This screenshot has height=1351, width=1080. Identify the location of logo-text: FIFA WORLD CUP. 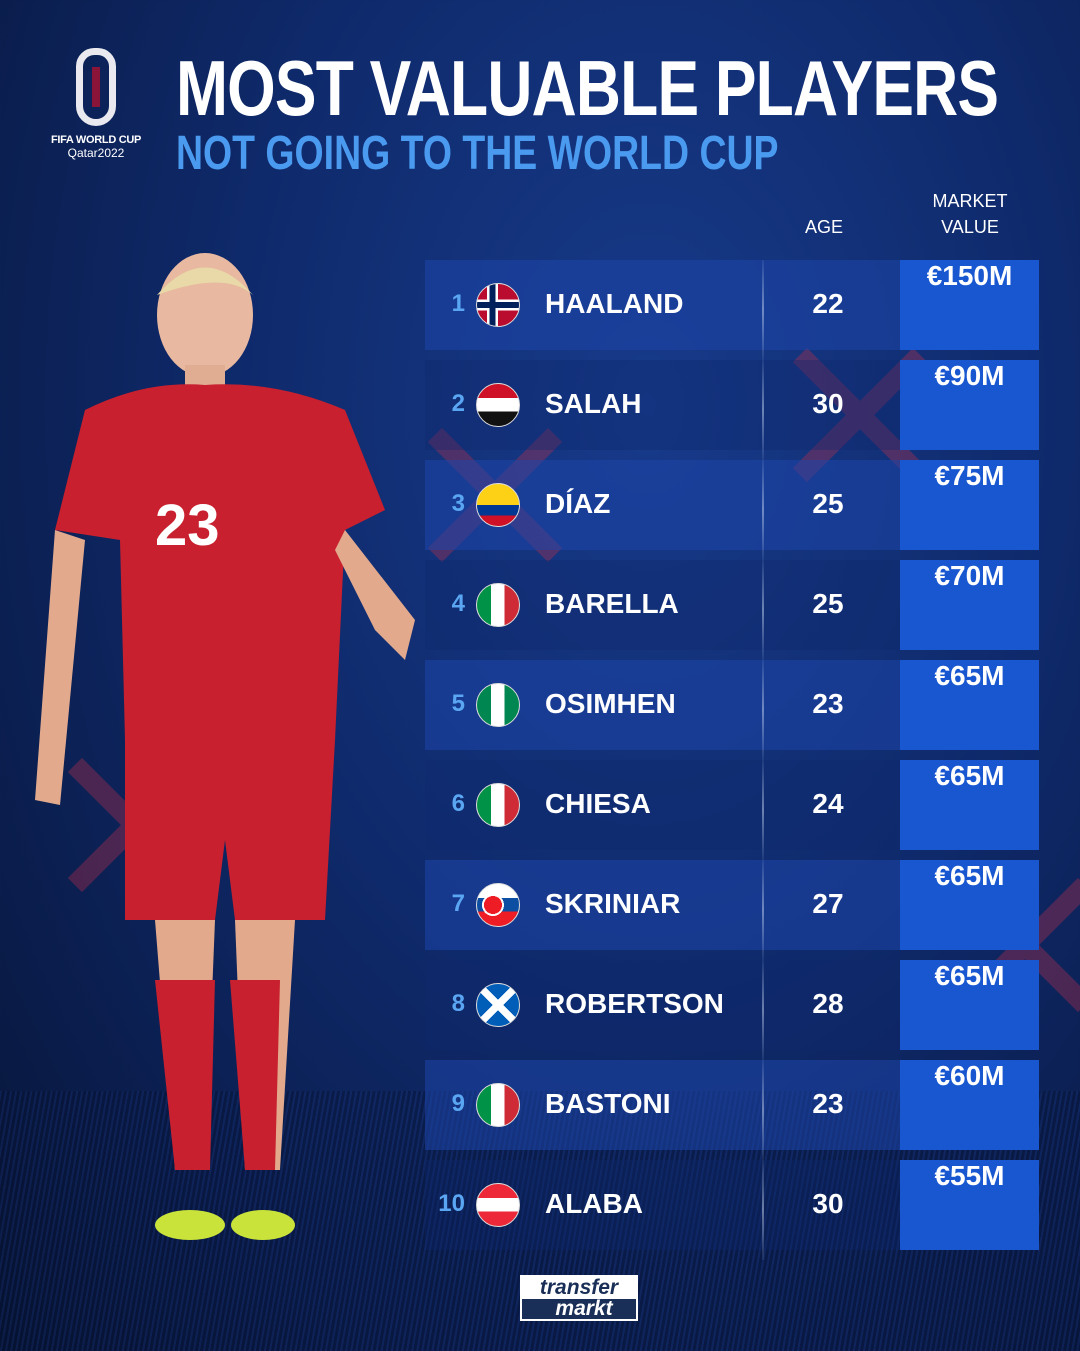
(96, 140).